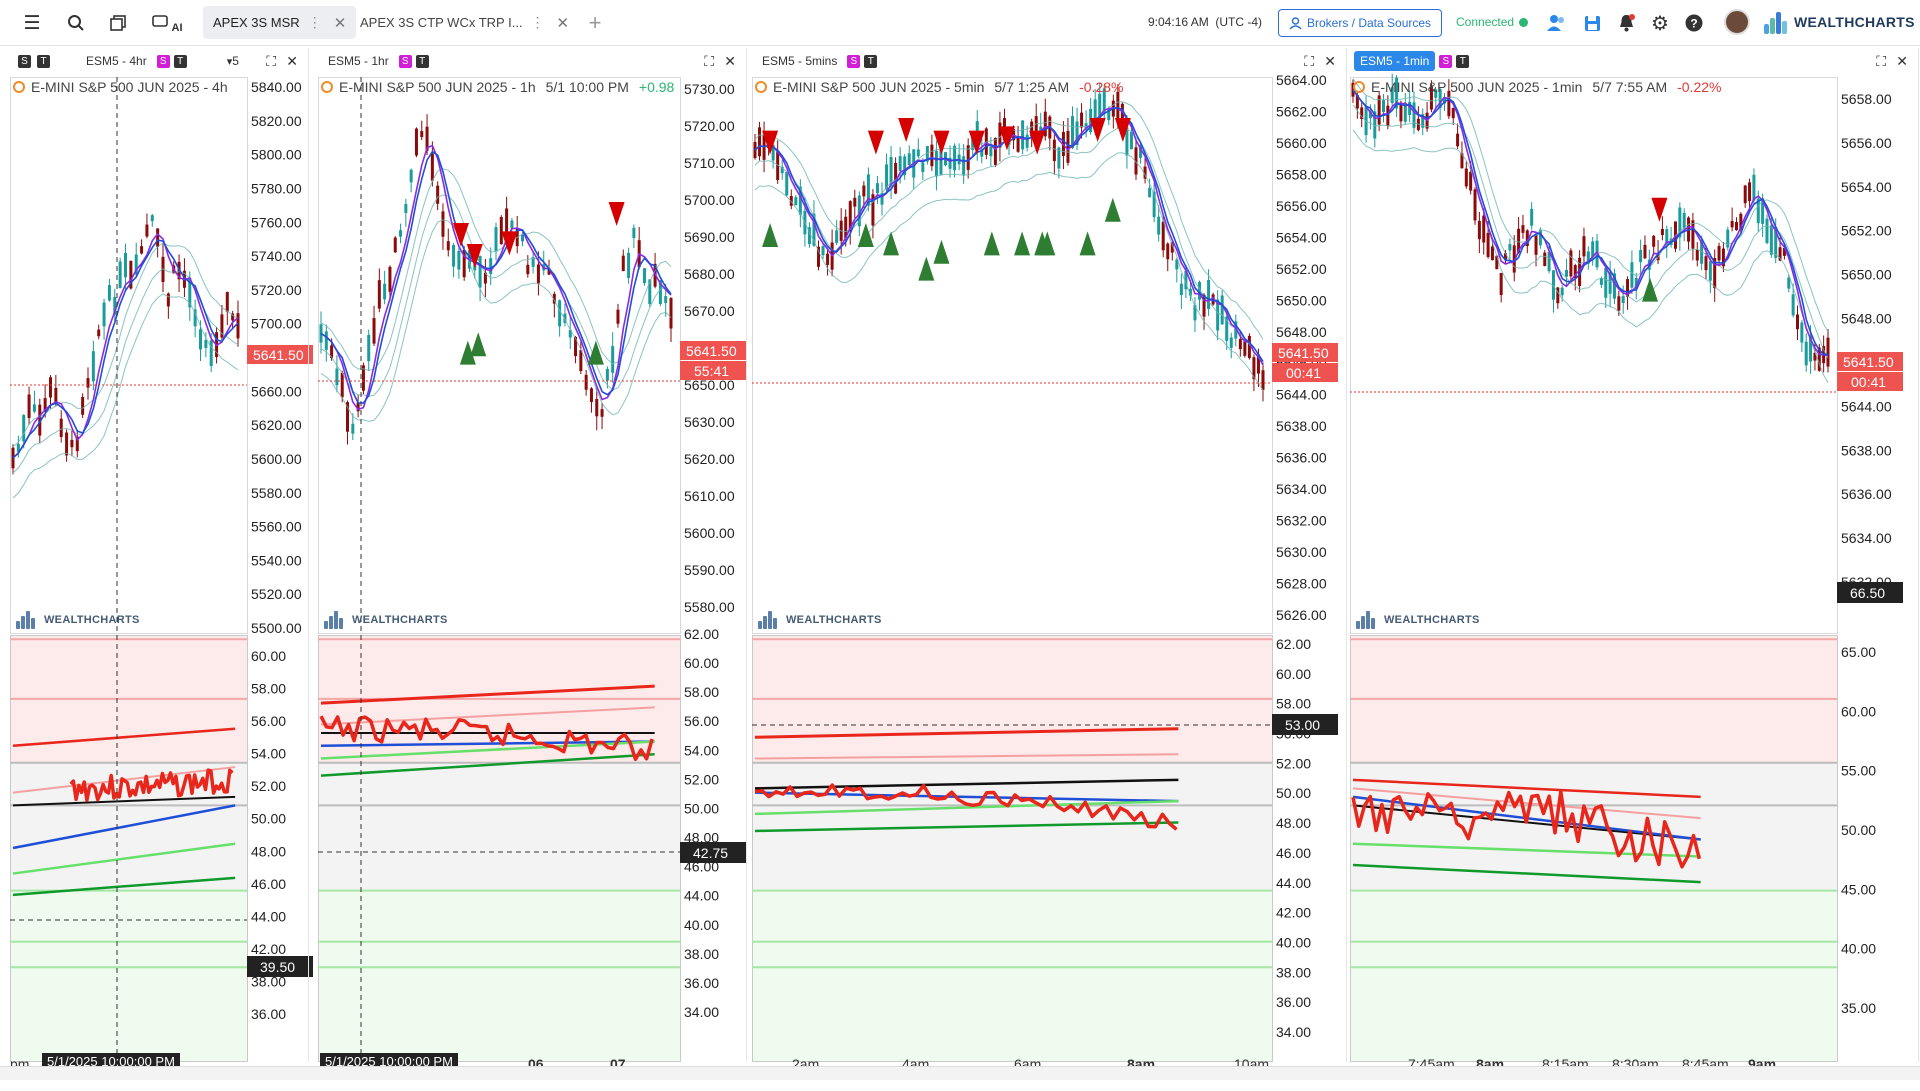 The height and width of the screenshot is (1091, 1920). Describe the element at coordinates (125, 345) in the screenshot. I see `band-line` at that location.